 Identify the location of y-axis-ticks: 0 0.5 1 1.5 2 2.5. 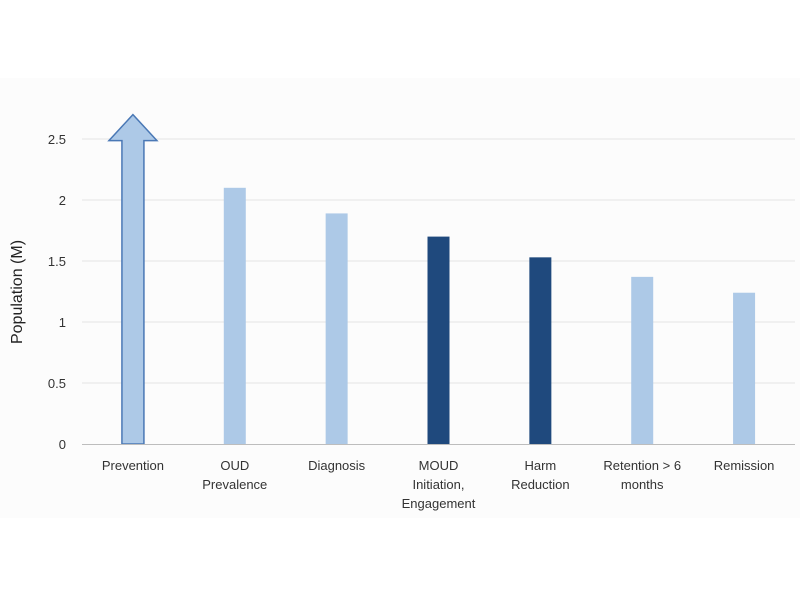
(57, 292).